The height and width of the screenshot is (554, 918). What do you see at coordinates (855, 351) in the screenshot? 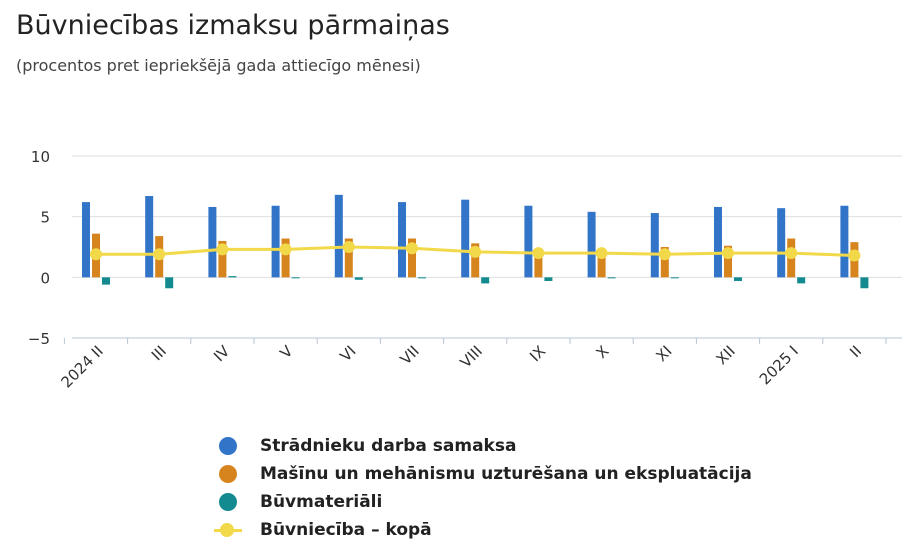
I see `x-tick-label: II` at bounding box center [855, 351].